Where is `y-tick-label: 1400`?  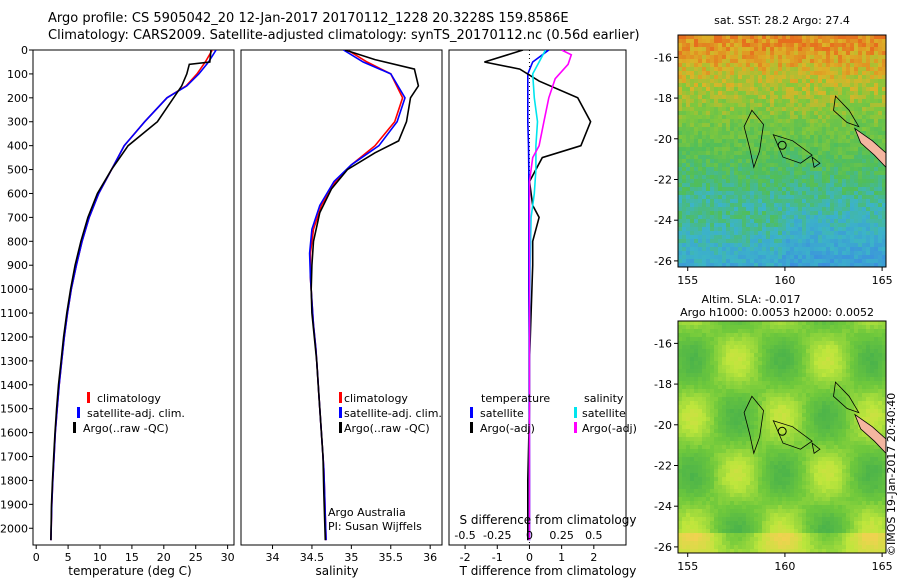
y-tick-label: 1400 is located at coordinates (14, 385).